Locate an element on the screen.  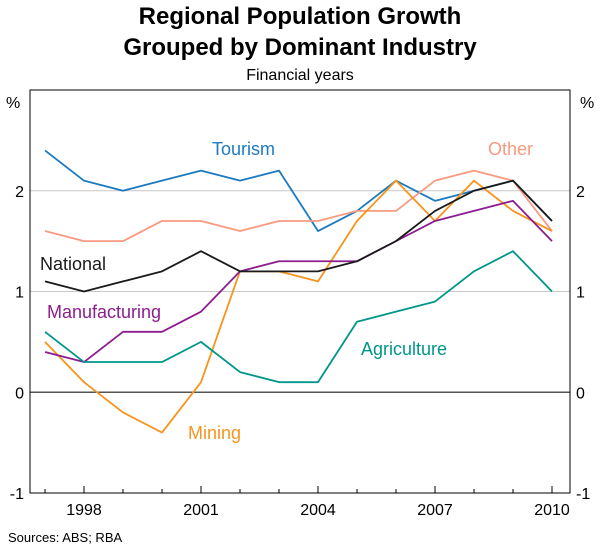
y-tick-label-left: 0 is located at coordinates (19, 393).